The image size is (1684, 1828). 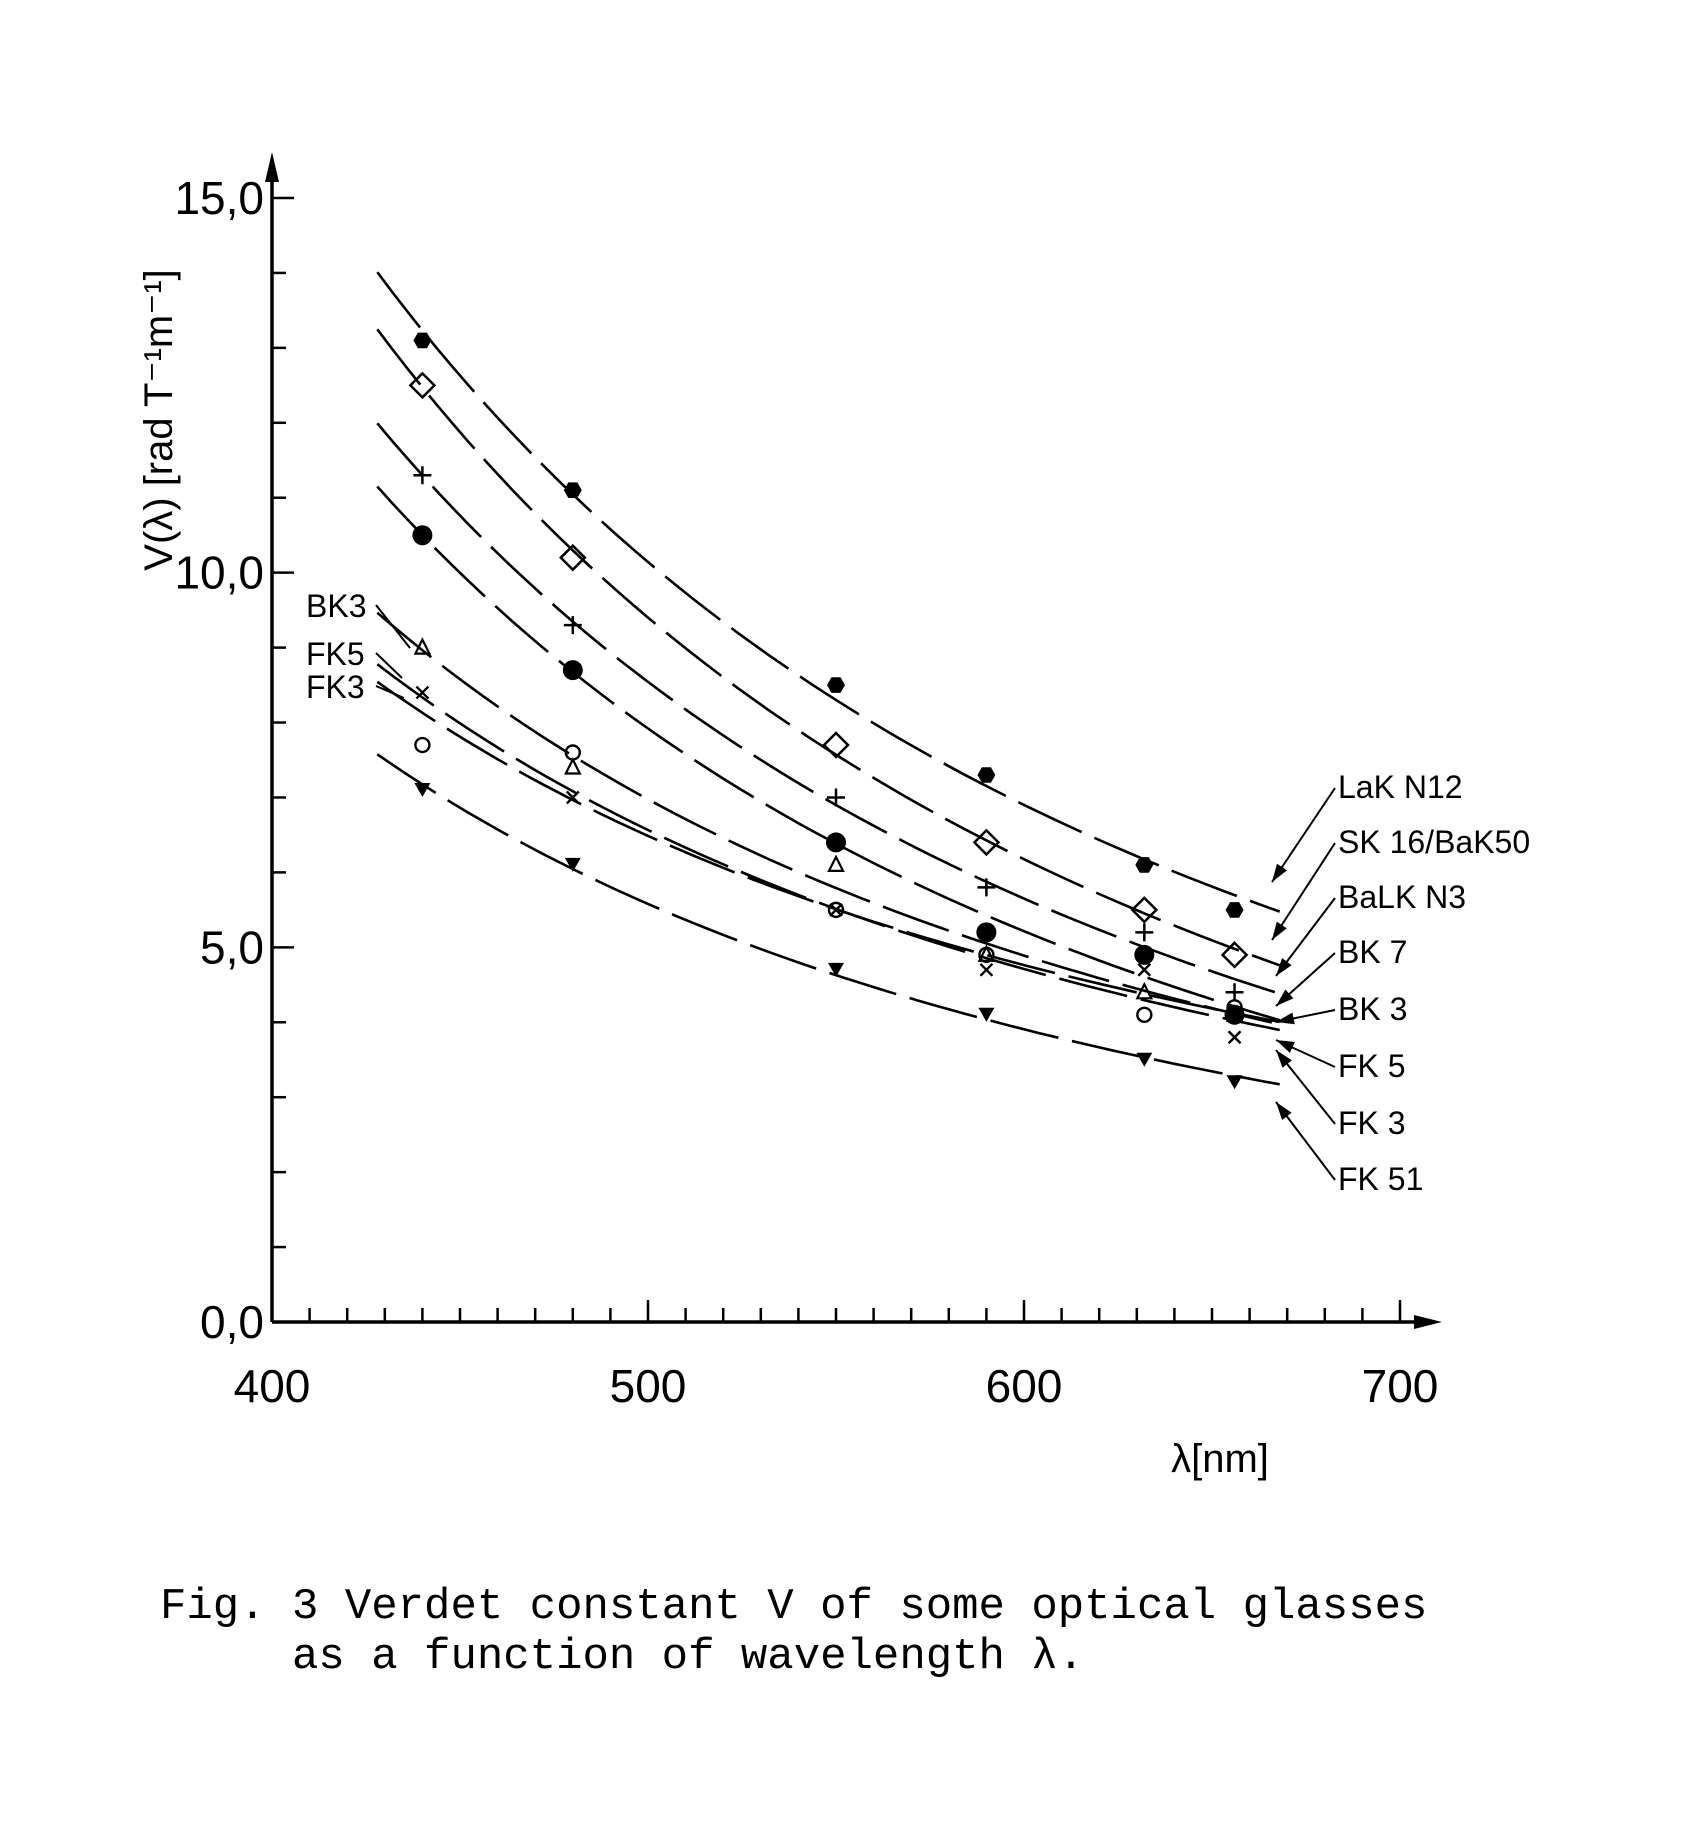 What do you see at coordinates (1024, 1386) in the screenshot?
I see `x-tick-label: 600` at bounding box center [1024, 1386].